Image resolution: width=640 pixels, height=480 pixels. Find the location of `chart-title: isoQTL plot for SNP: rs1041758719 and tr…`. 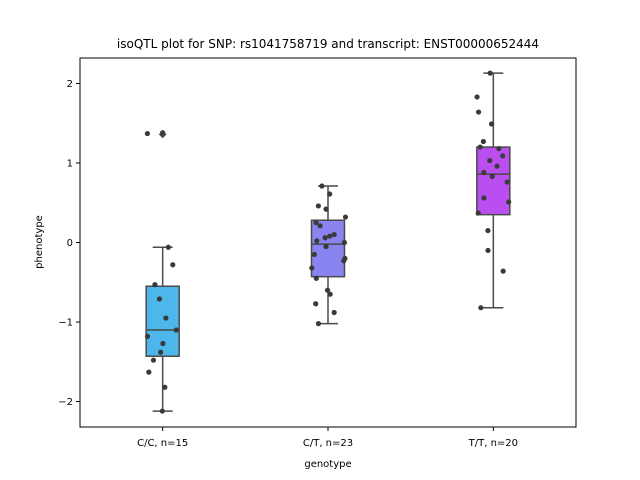

chart-title: isoQTL plot for SNP: rs1041758719 and tr… is located at coordinates (328, 44).